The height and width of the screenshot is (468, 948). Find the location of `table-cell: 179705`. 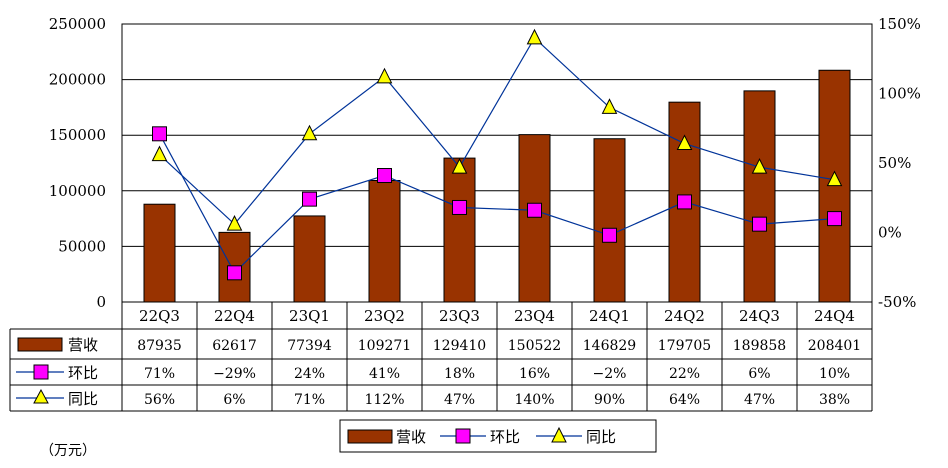

table-cell: 179705 is located at coordinates (684, 346).